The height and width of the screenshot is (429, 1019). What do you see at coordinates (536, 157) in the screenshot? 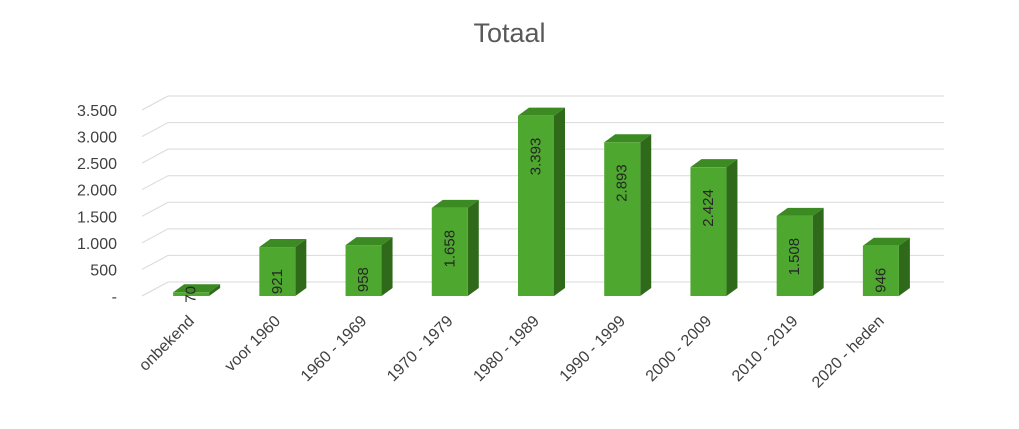
I see `data-label: 3.393` at bounding box center [536, 157].